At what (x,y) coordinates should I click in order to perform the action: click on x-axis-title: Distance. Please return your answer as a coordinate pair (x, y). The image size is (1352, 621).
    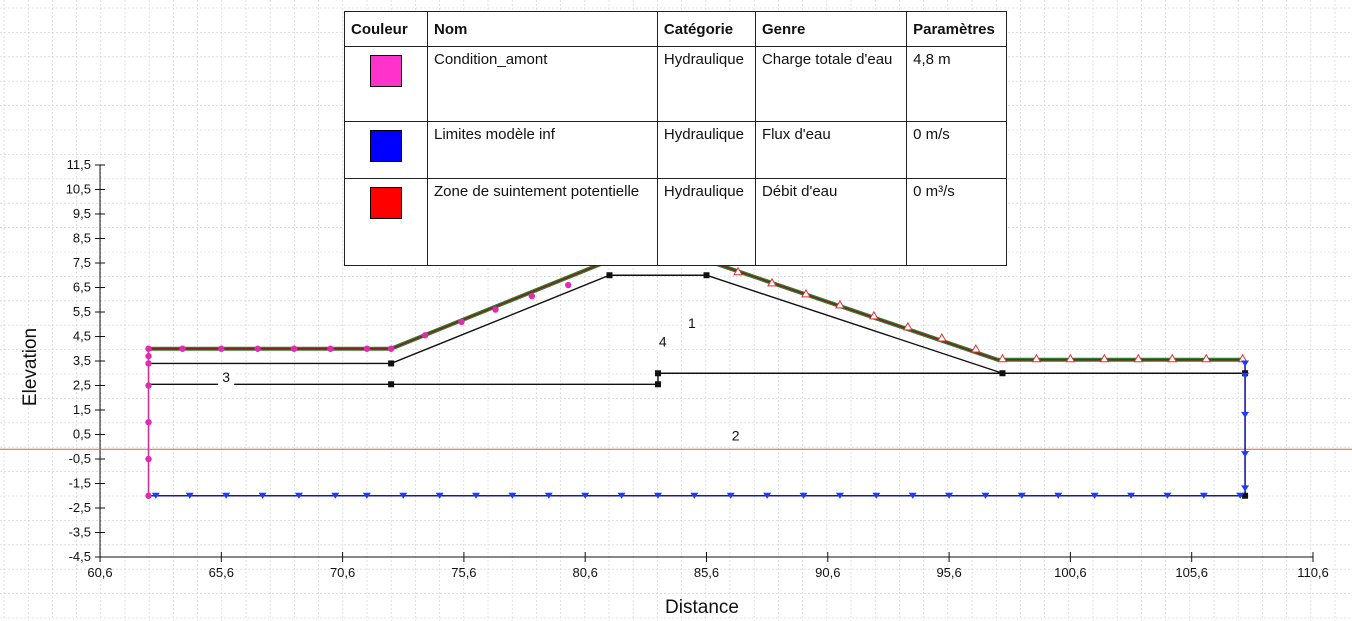
    Looking at the image, I should click on (702, 607).